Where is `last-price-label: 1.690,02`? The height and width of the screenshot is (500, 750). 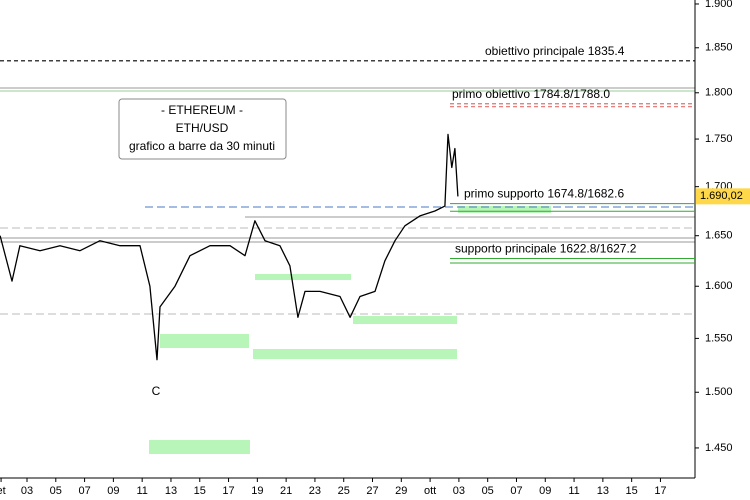
last-price-label: 1.690,02 is located at coordinates (721, 196).